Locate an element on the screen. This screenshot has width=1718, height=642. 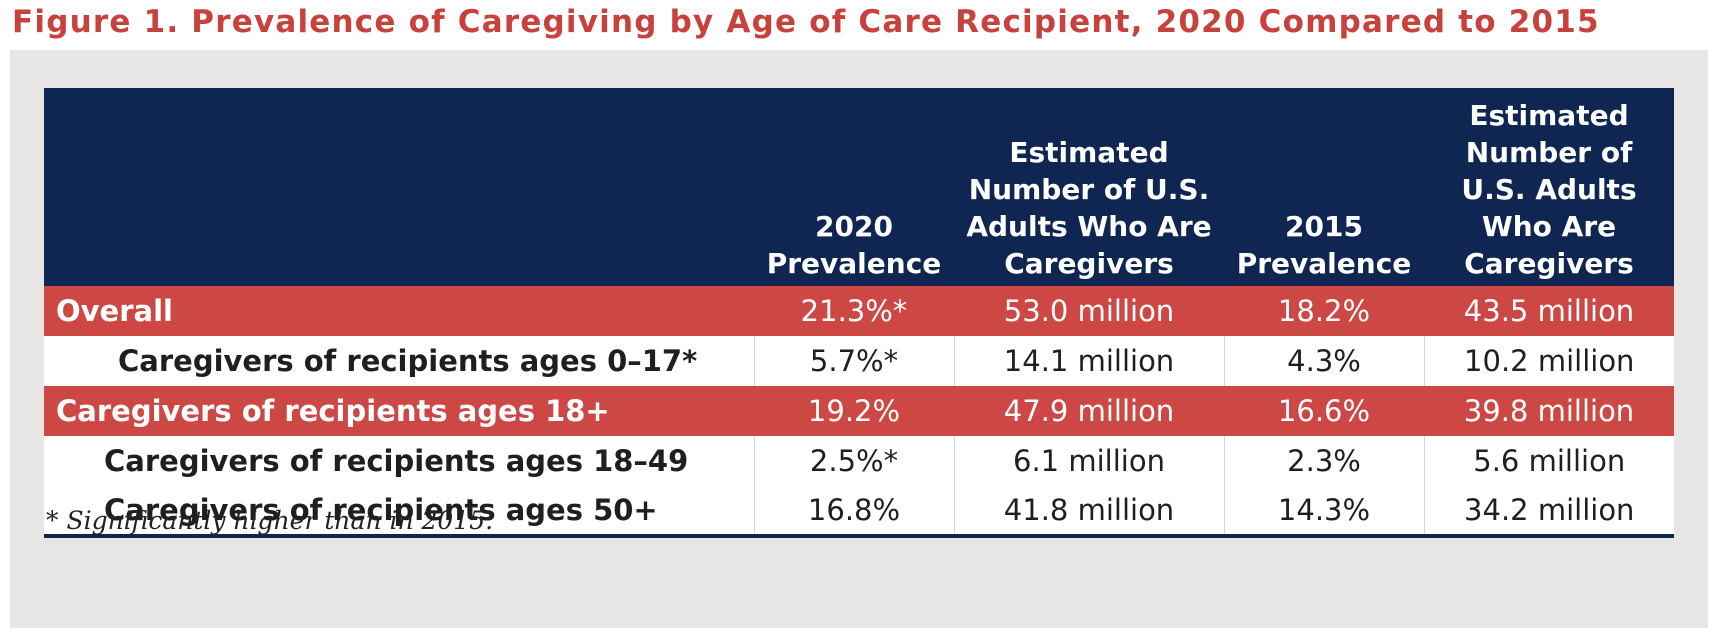
cell-2015-number: 10.2 million is located at coordinates (1548, 361).